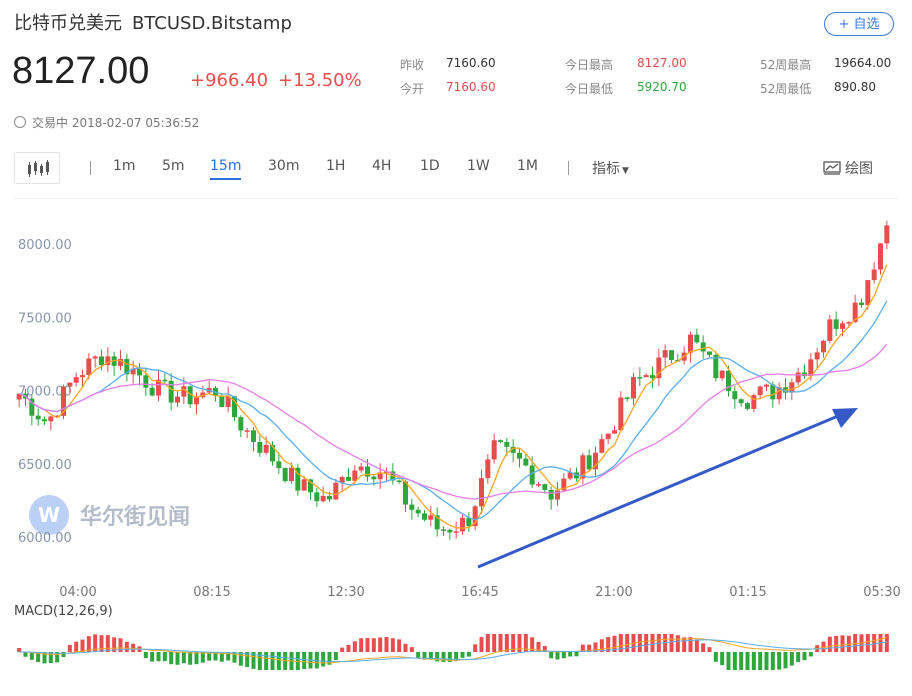  What do you see at coordinates (37, 168) in the screenshot?
I see `candlestick-type-icon` at bounding box center [37, 168].